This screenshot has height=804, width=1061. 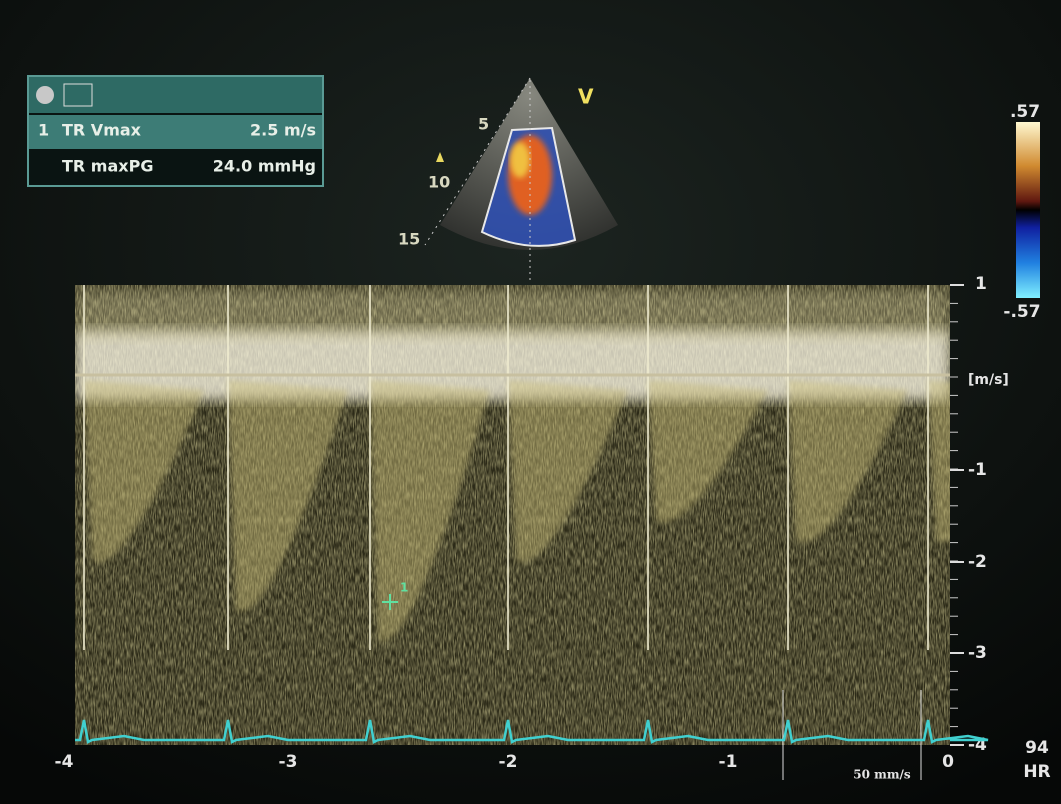 I want to click on measurement-index: 1, so click(x=43, y=130).